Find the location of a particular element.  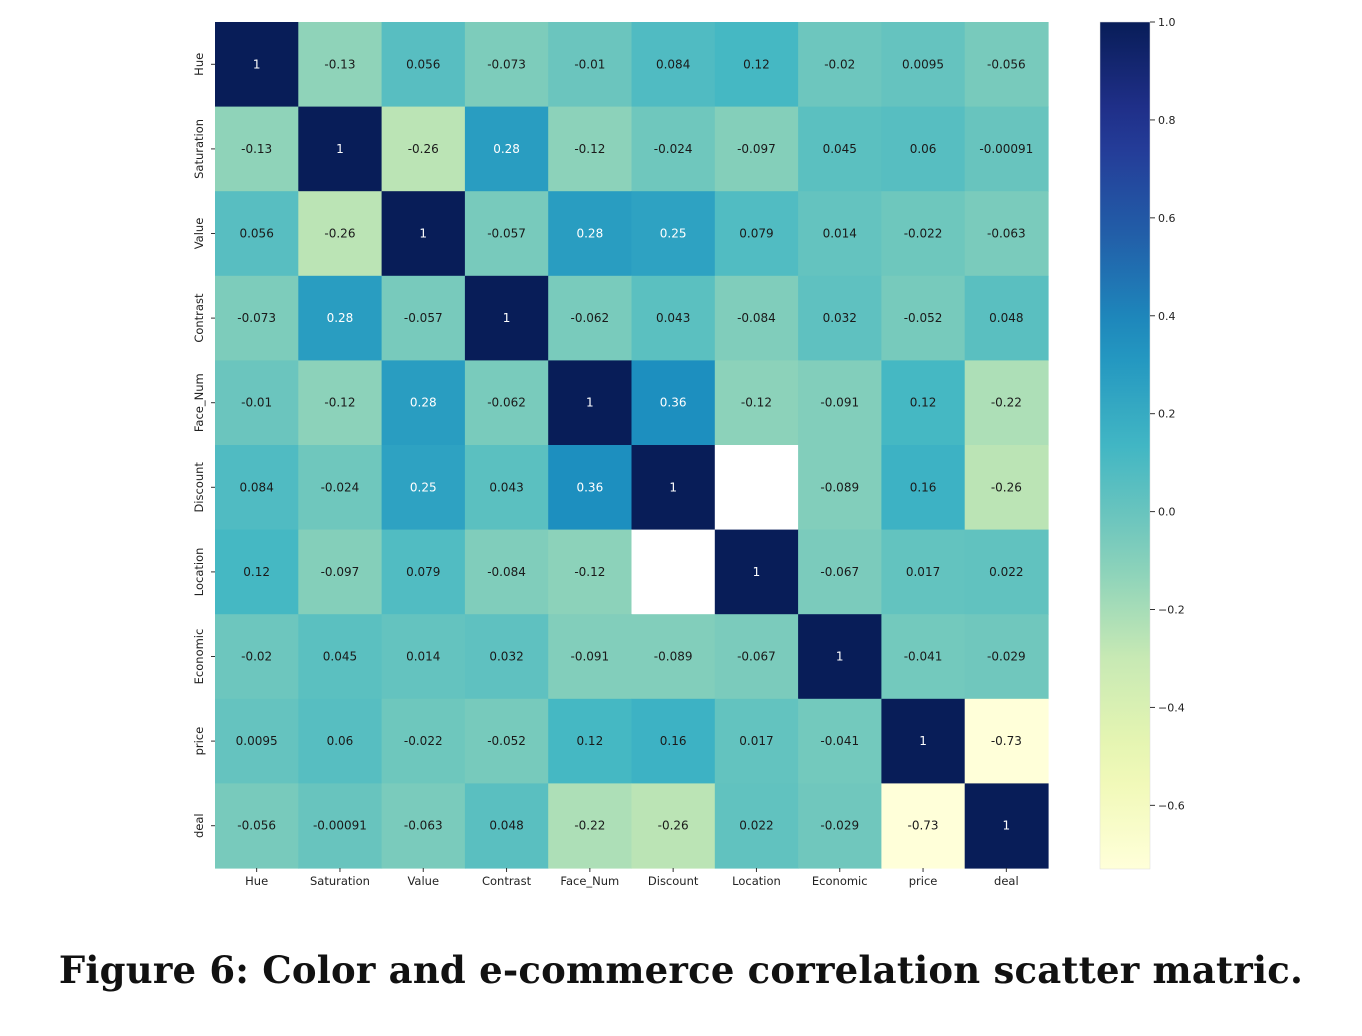

cell-value-label: -0.084 is located at coordinates (756, 318).